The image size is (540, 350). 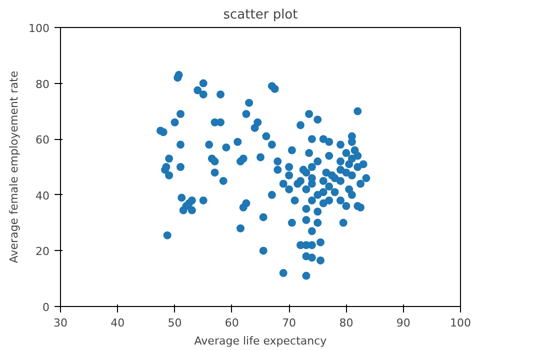 What do you see at coordinates (43, 140) in the screenshot?
I see `y-tick-label: 60` at bounding box center [43, 140].